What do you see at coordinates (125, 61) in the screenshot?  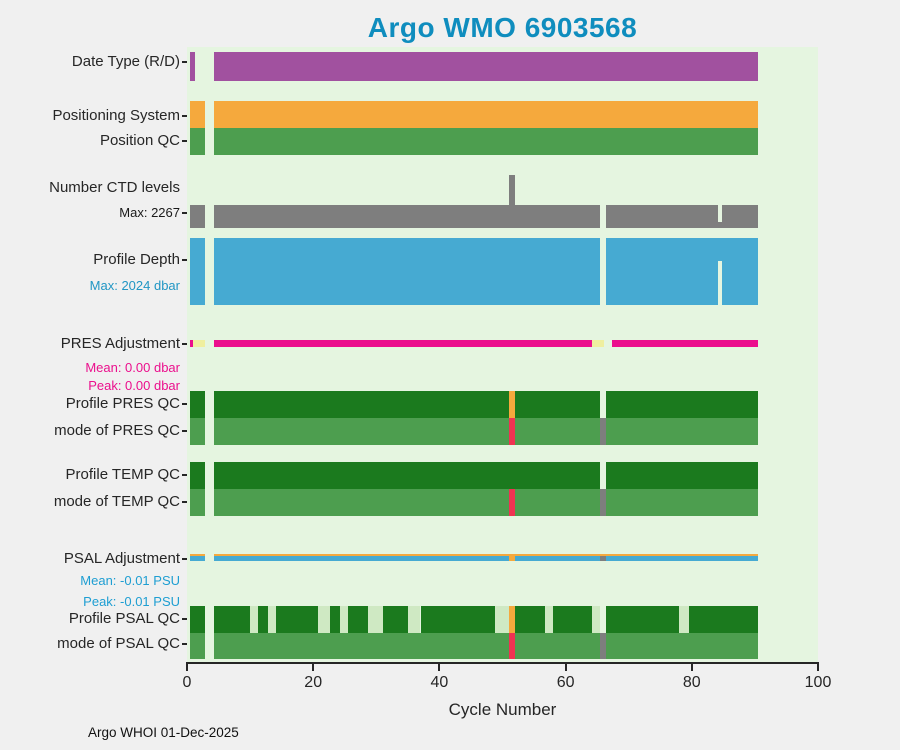 I see `label-date-type: Date Type (R/D)` at bounding box center [125, 61].